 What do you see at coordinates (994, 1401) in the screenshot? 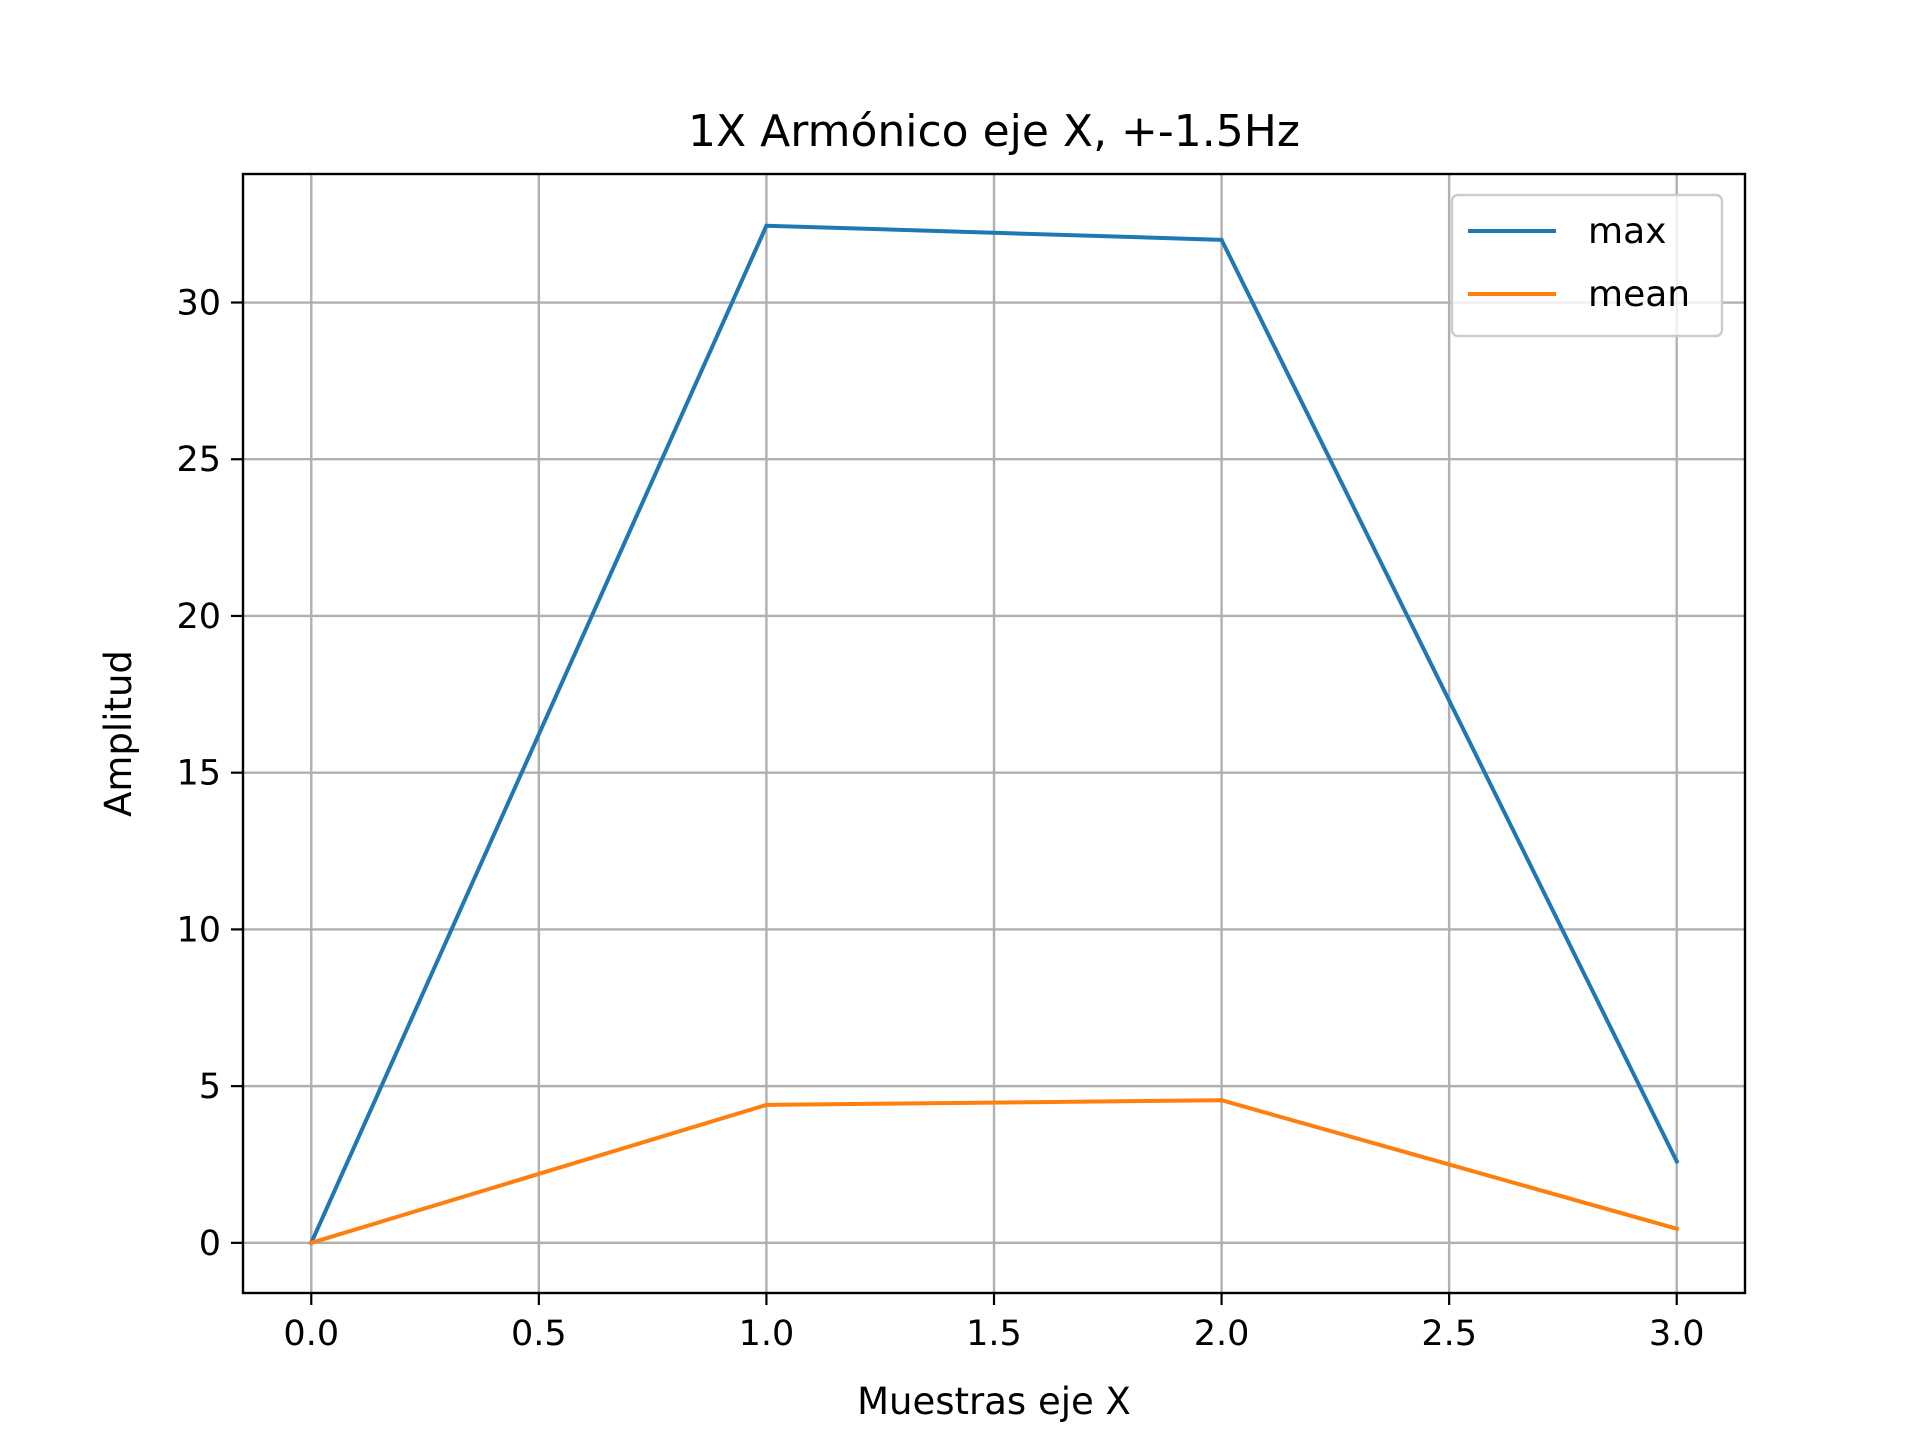
I see `x-axis-label: Muestras eje X` at bounding box center [994, 1401].